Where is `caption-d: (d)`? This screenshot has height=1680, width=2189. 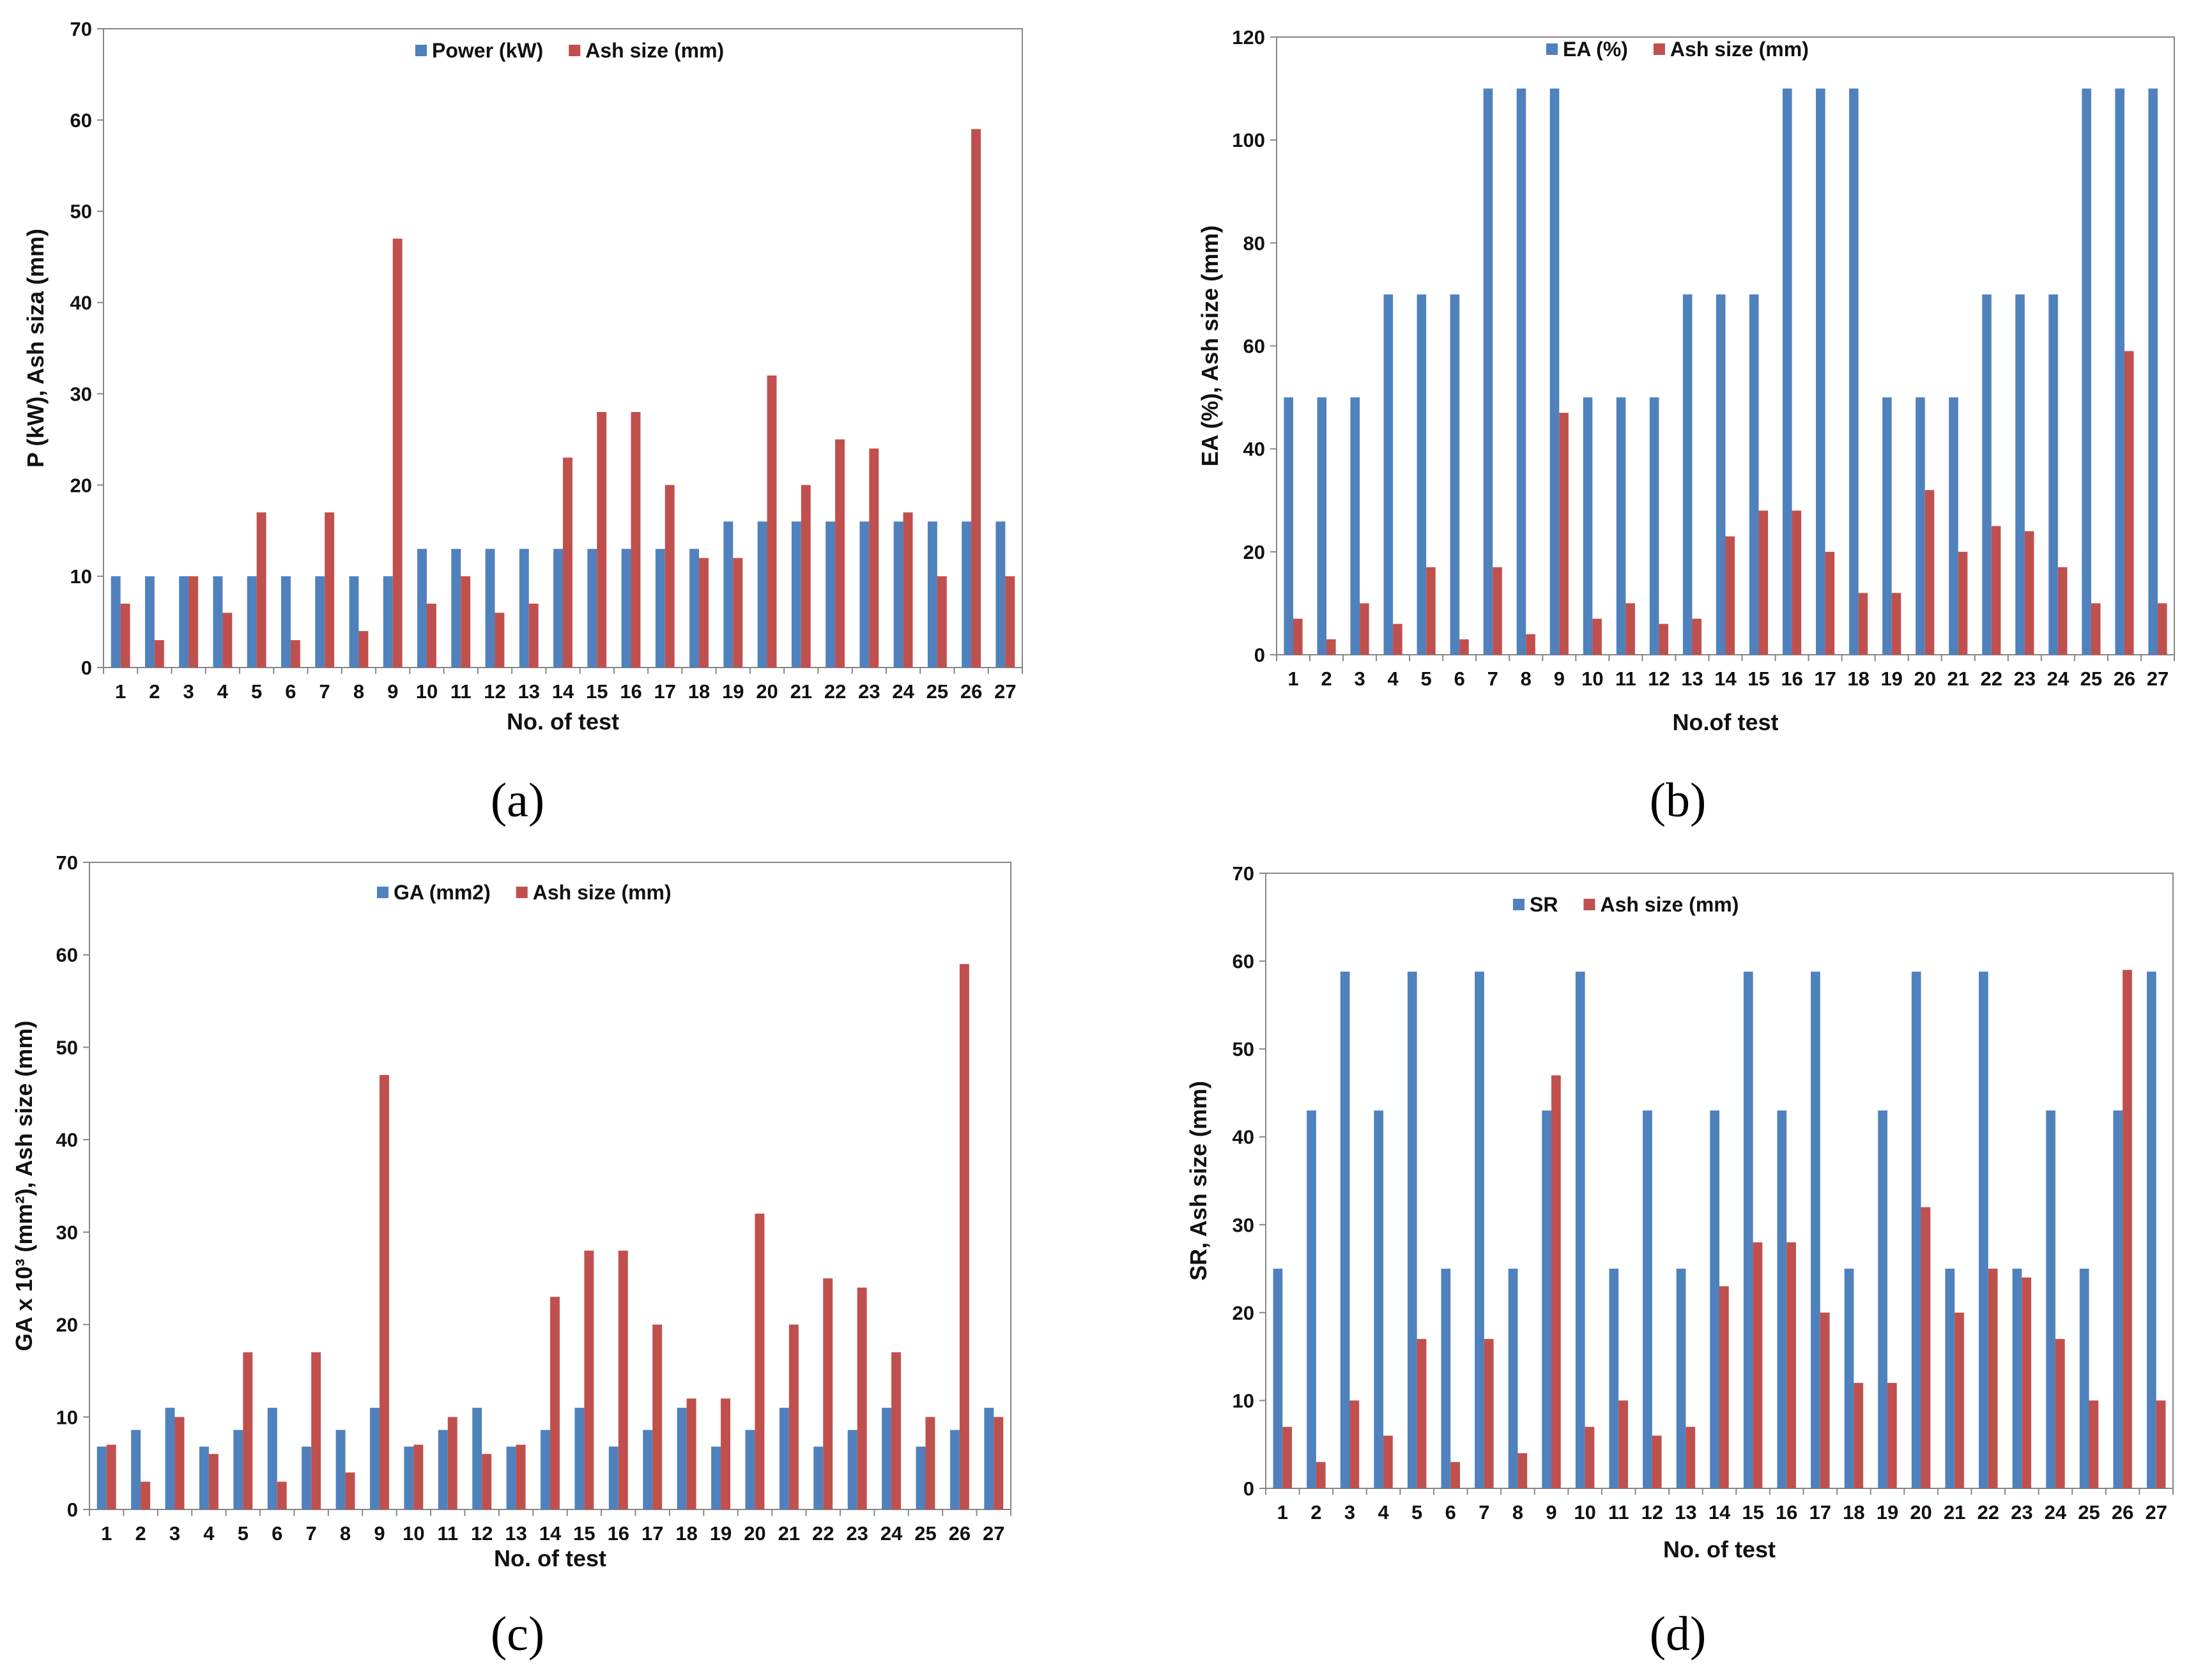
caption-d: (d) is located at coordinates (1678, 1634).